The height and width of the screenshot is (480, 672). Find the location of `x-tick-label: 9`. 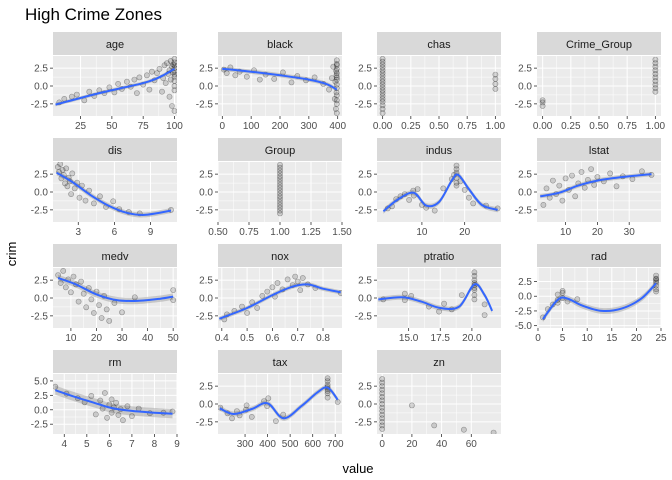

x-tick-label: 9 is located at coordinates (177, 444).